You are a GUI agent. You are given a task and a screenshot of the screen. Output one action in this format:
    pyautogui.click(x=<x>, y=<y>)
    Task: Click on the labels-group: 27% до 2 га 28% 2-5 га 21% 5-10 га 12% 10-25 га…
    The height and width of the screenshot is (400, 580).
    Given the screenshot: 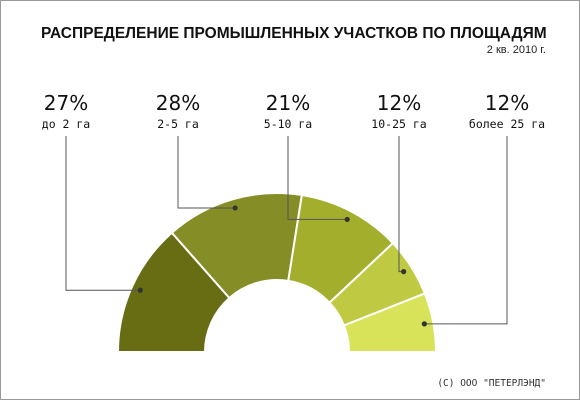 What is the action you would take?
    pyautogui.click(x=293, y=111)
    